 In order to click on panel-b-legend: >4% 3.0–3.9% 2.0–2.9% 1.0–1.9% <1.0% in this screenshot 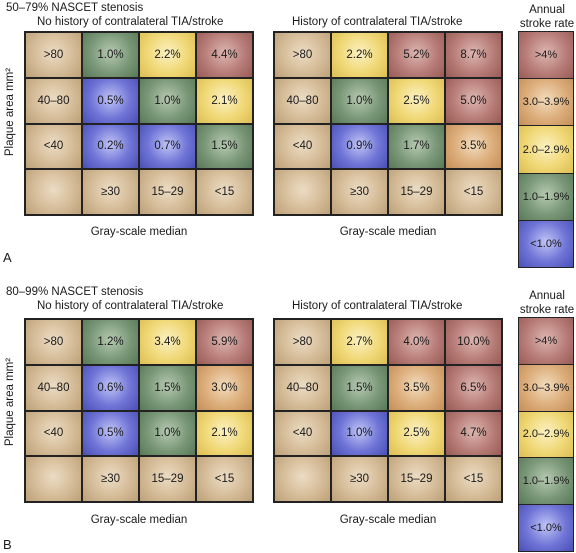, I will do `click(546, 434)`.